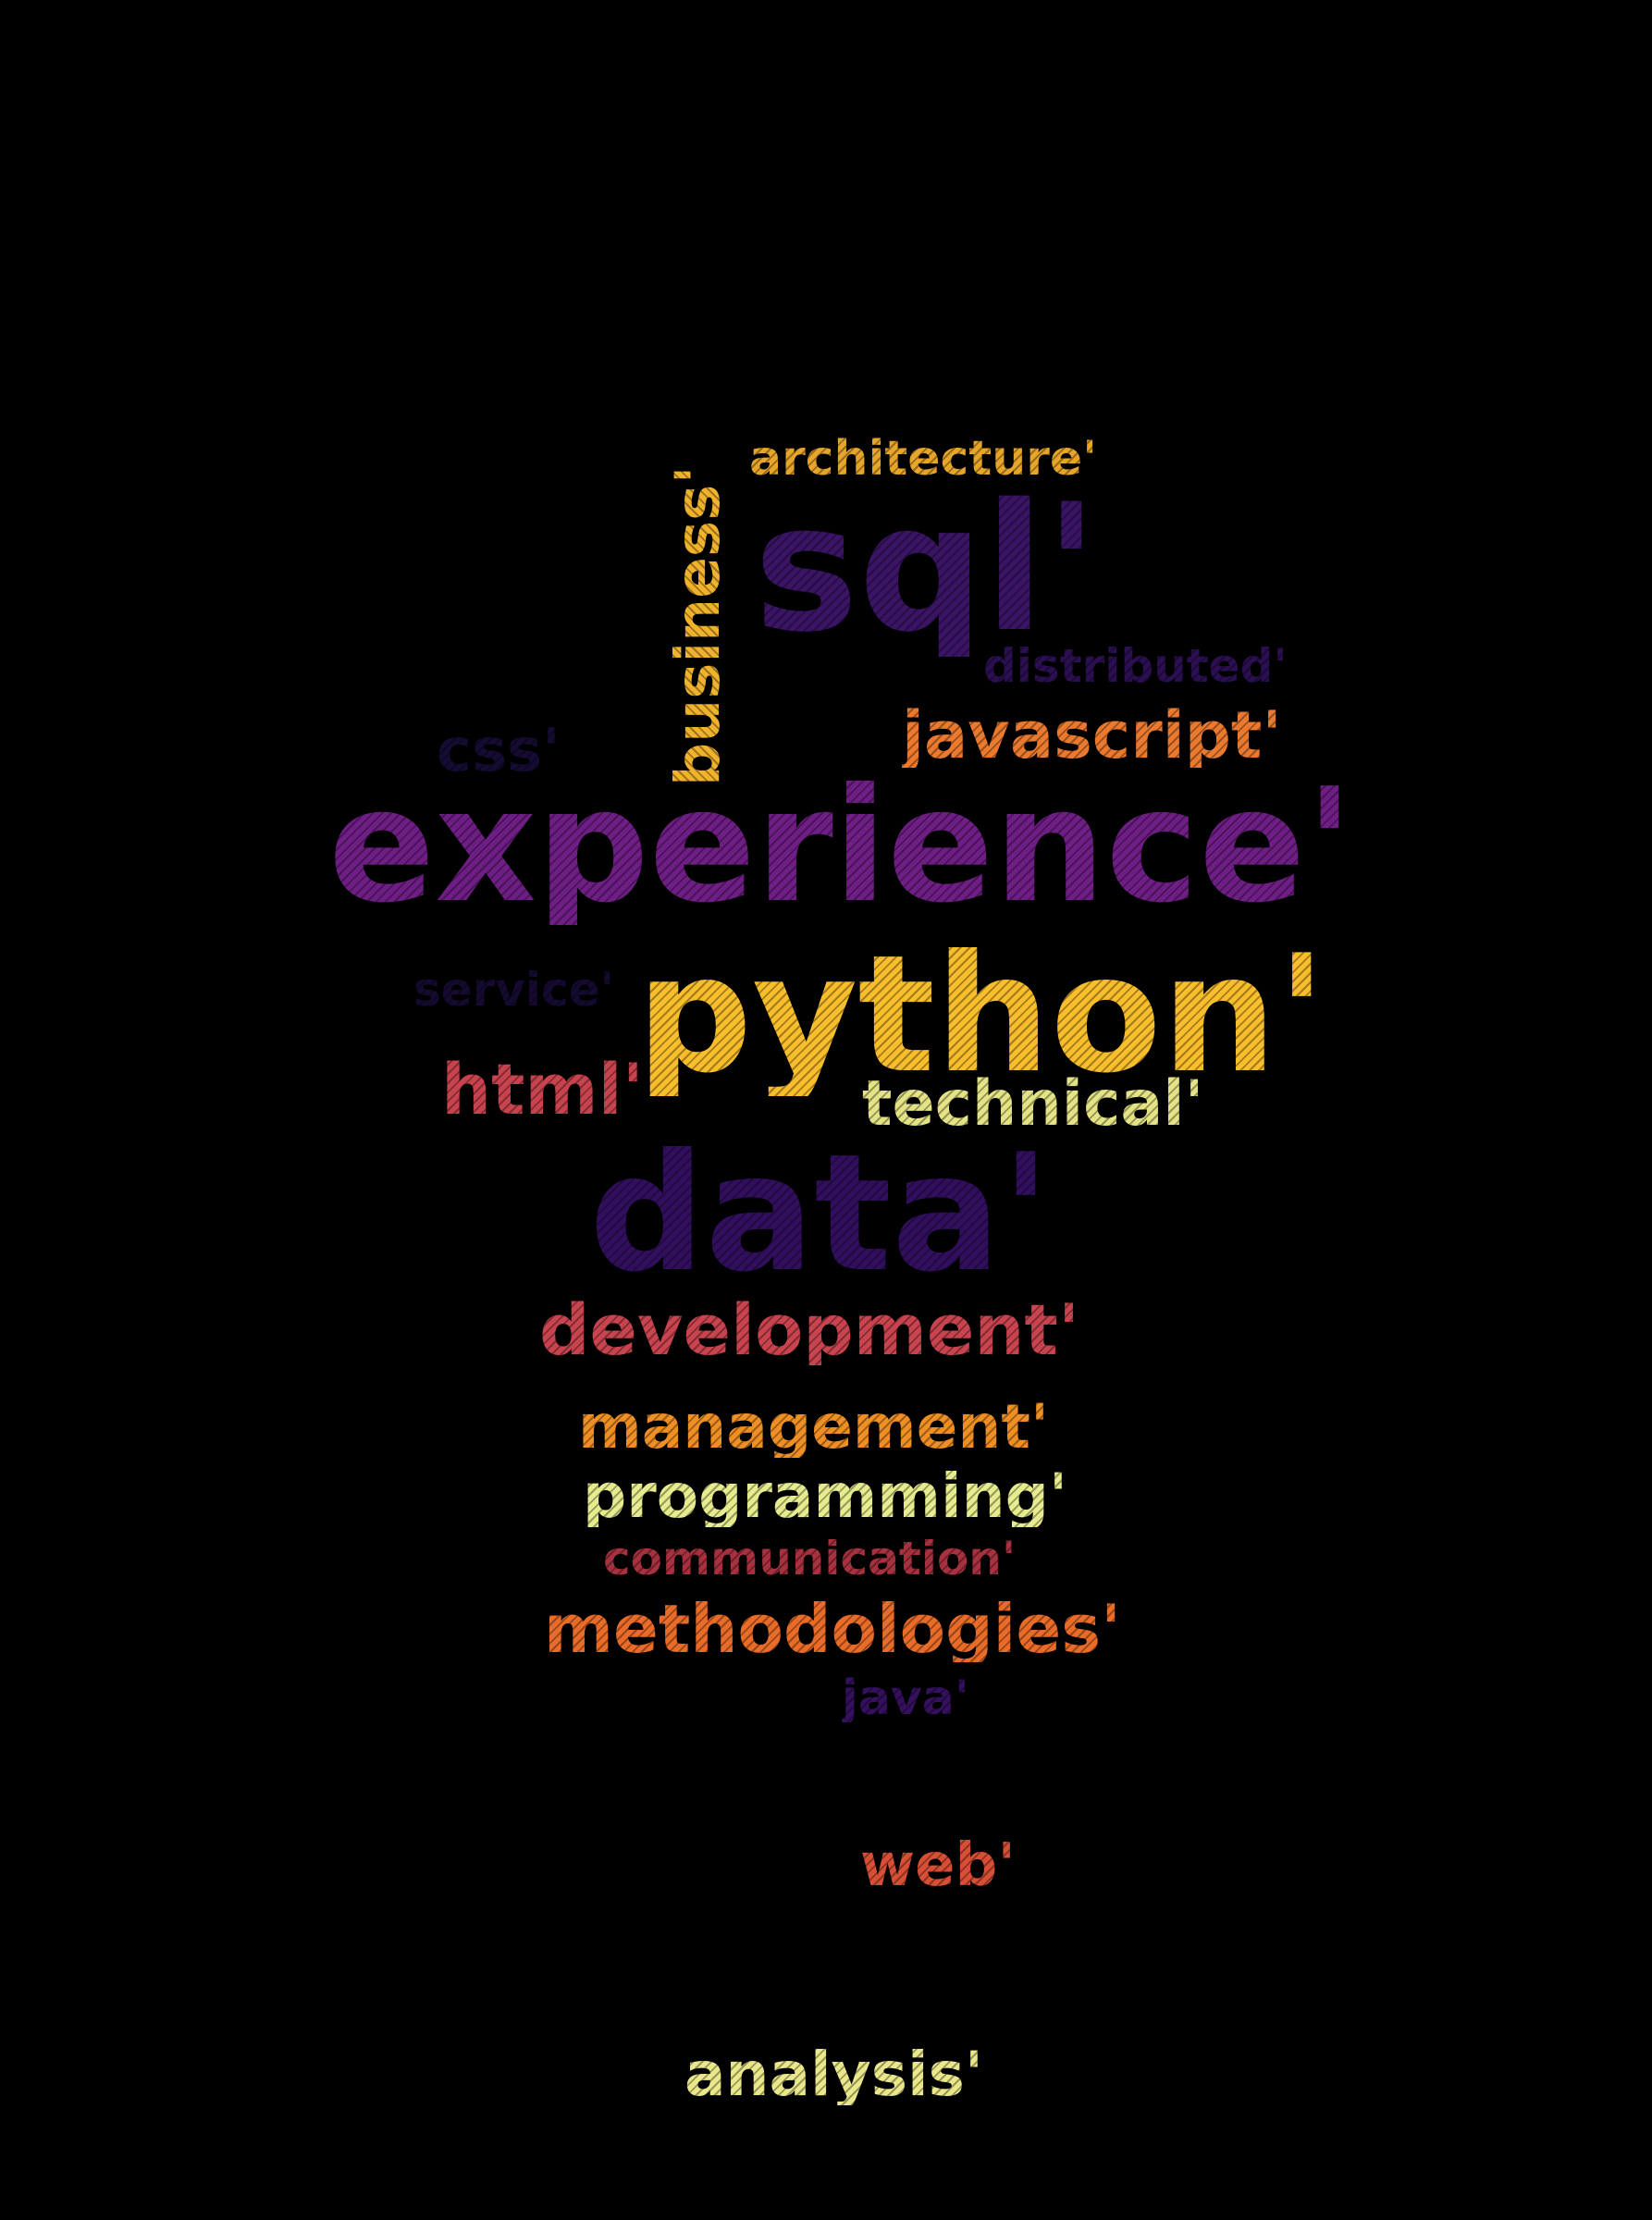  I want to click on word-web: web', so click(938, 1866).